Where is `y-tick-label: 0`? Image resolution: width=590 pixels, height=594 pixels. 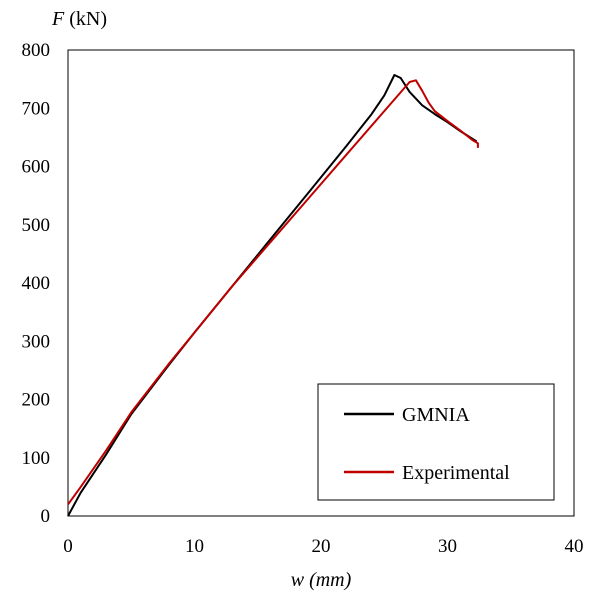 y-tick-label: 0 is located at coordinates (46, 516).